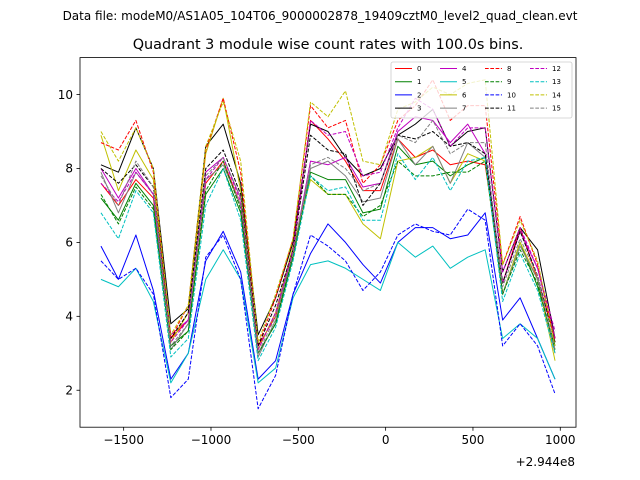 The width and height of the screenshot is (640, 480). Describe the element at coordinates (473, 440) in the screenshot. I see `x-tick-label: 500` at that location.